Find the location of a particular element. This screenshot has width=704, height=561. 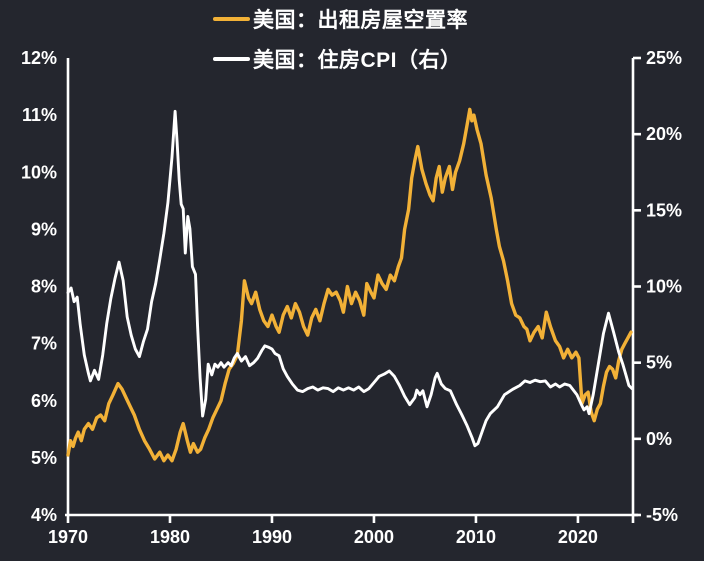

right-axis-tick-label: 0% is located at coordinates (659, 439).